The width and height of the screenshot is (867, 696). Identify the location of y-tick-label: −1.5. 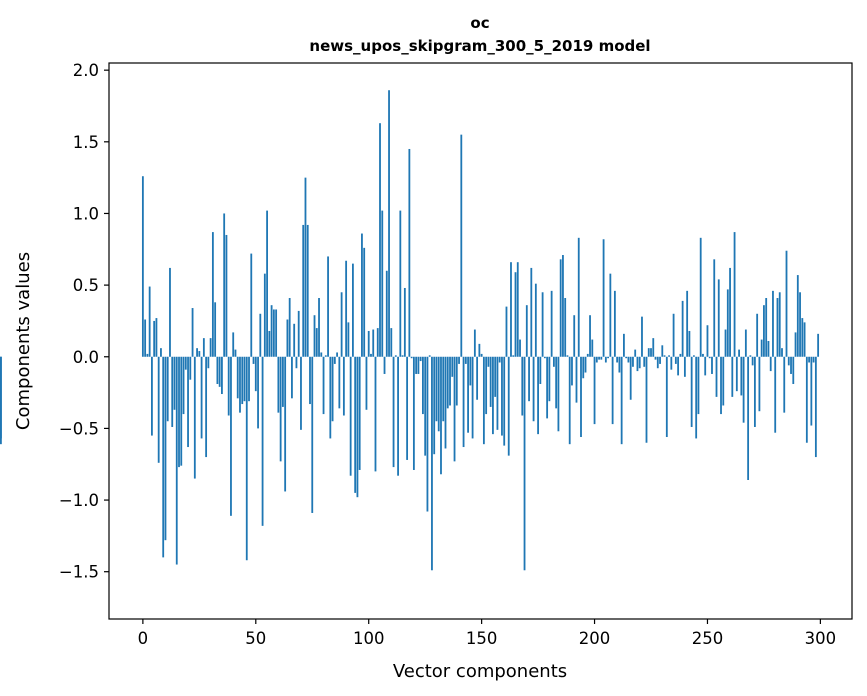
(79, 572).